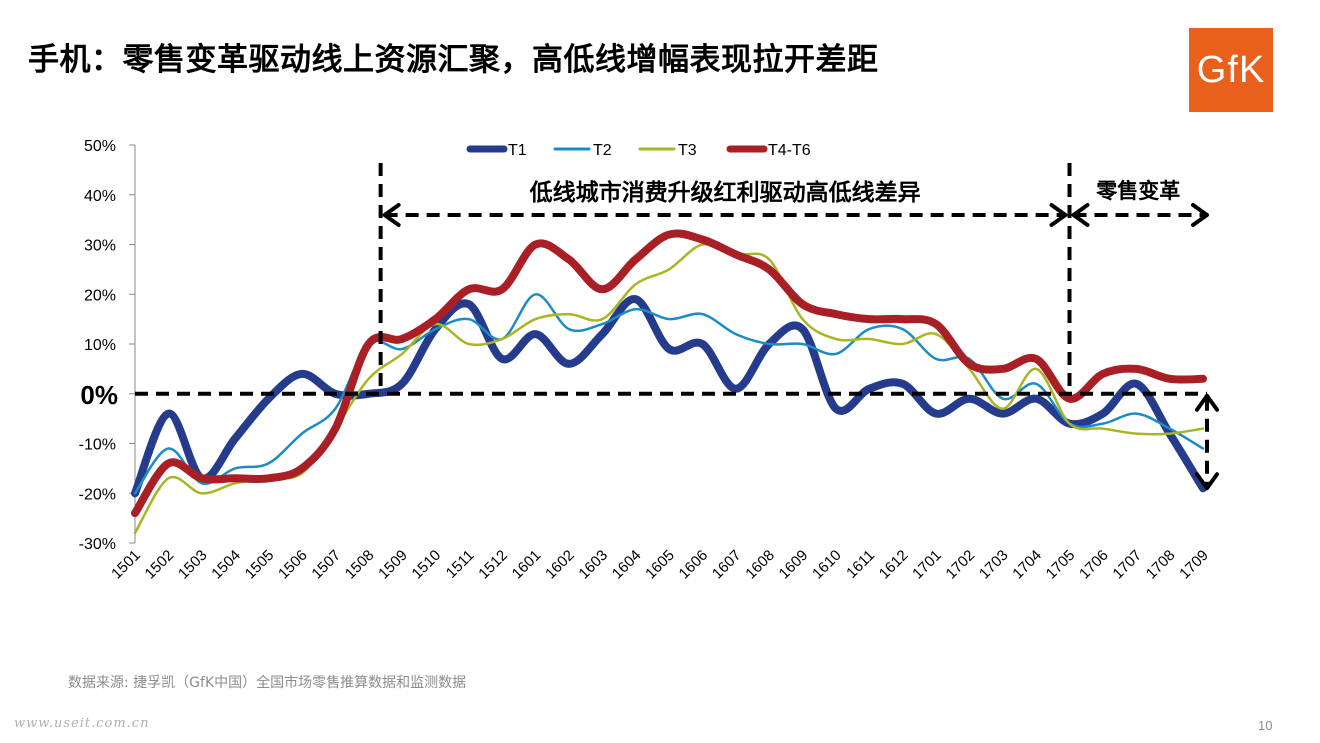 This screenshot has height=743, width=1320. What do you see at coordinates (260, 565) in the screenshot?
I see `x-tick-label: 1505` at bounding box center [260, 565].